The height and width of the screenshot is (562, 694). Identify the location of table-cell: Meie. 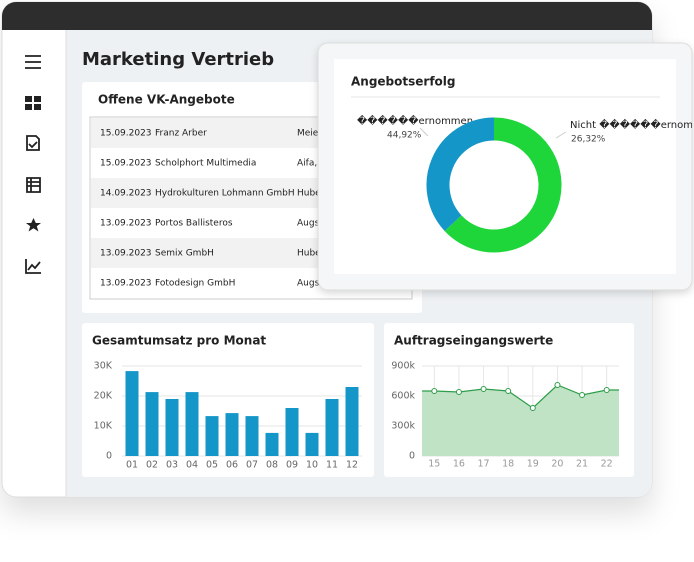
(308, 134).